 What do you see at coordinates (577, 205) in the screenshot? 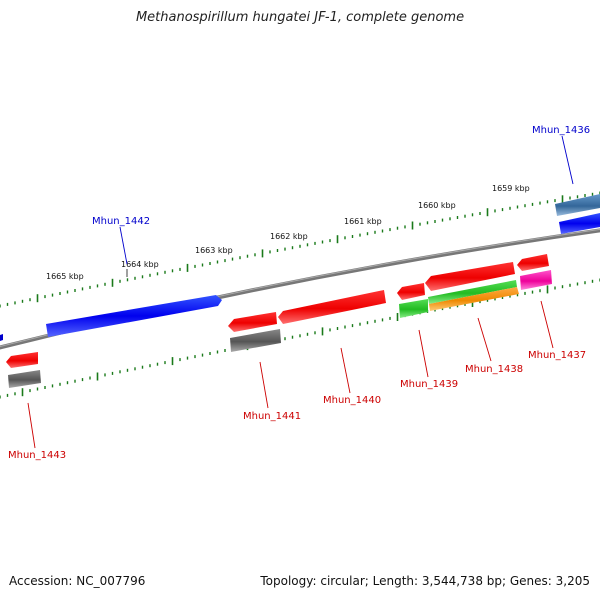
I see `gene-arrow-mhun-1436-upper` at bounding box center [577, 205].